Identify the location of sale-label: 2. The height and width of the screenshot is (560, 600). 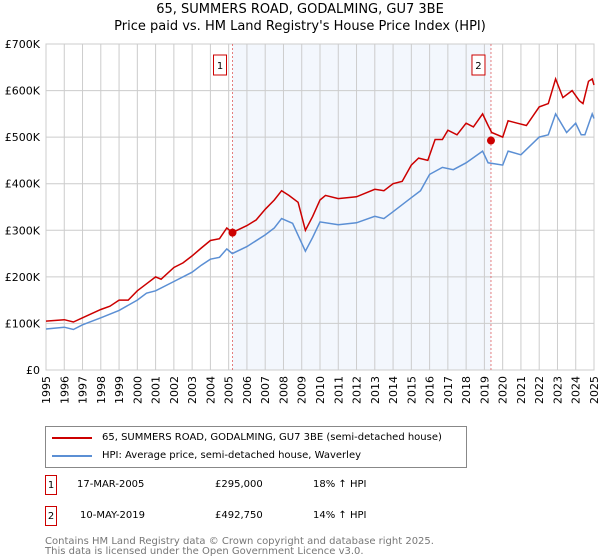
(478, 66).